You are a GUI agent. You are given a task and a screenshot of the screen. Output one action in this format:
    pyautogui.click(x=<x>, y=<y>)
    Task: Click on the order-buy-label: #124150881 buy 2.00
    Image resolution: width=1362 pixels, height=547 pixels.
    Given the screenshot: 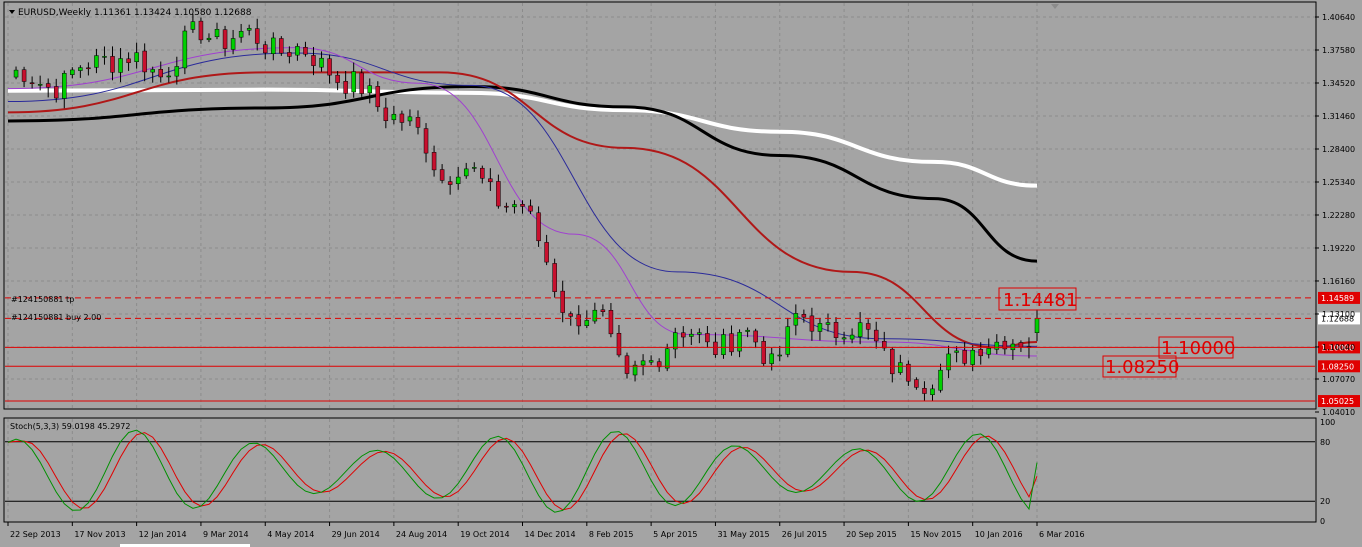 What is the action you would take?
    pyautogui.click(x=56, y=317)
    